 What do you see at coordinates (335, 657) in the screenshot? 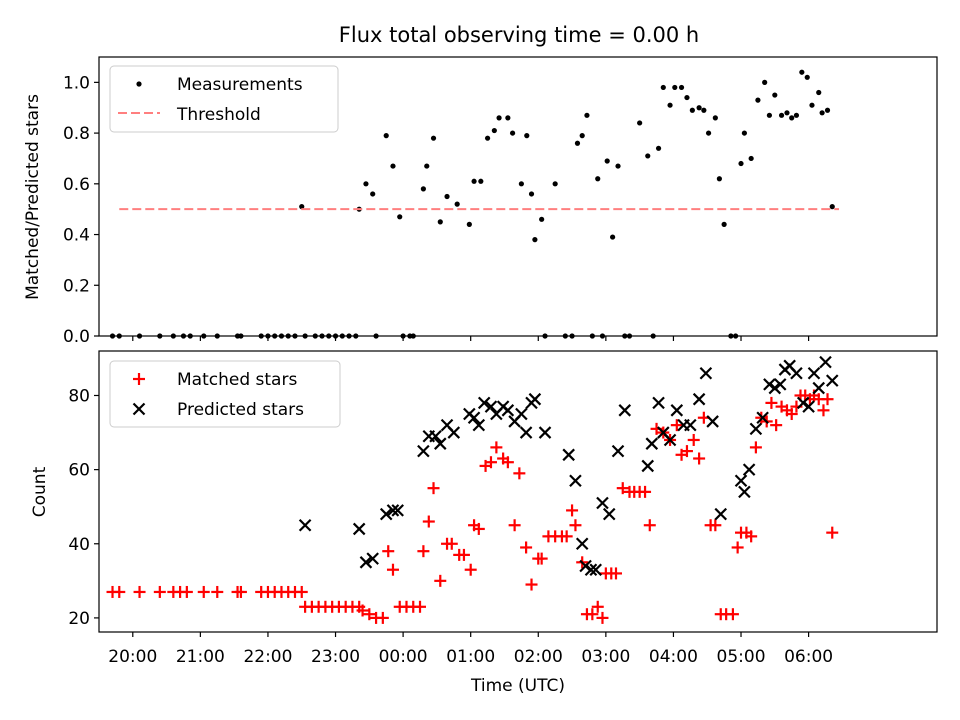
I see `x-tick-label: 23:00` at bounding box center [335, 657].